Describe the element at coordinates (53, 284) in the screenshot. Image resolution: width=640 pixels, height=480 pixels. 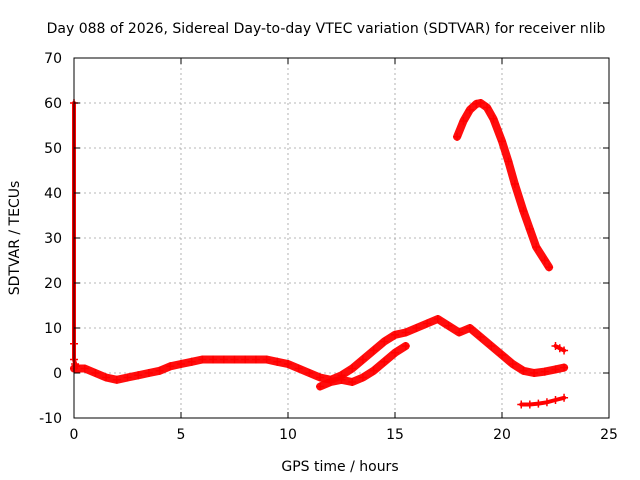
I see `y-tick-label: 20` at that location.